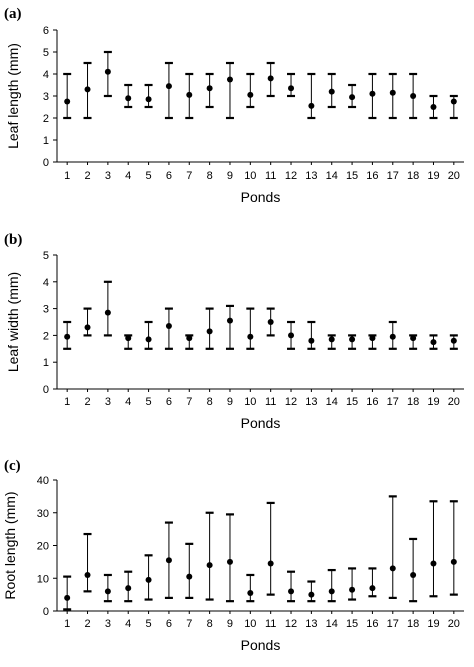 Image resolution: width=474 pixels, height=667 pixels. What do you see at coordinates (13, 240) in the screenshot?
I see `panel-label: (b)` at bounding box center [13, 240].